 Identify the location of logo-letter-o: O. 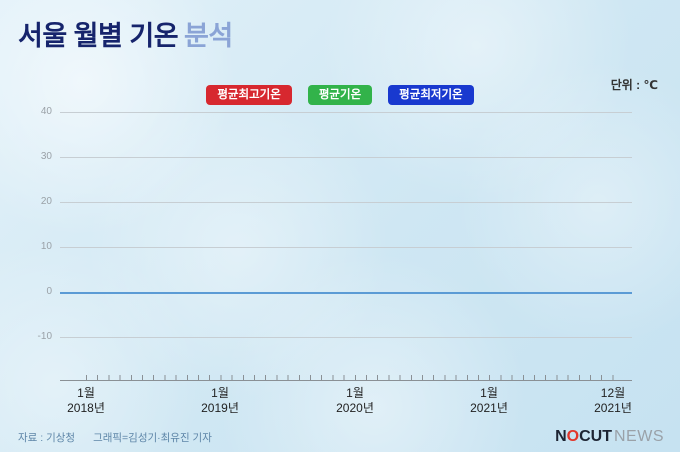
(573, 436).